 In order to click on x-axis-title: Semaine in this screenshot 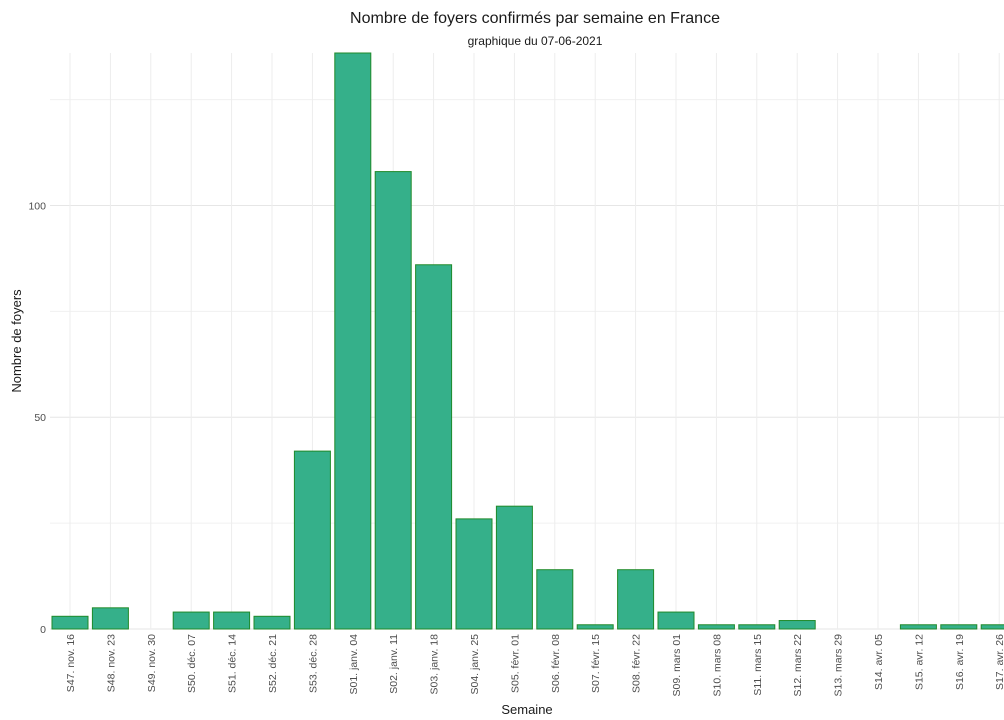, I will do `click(526, 709)`.